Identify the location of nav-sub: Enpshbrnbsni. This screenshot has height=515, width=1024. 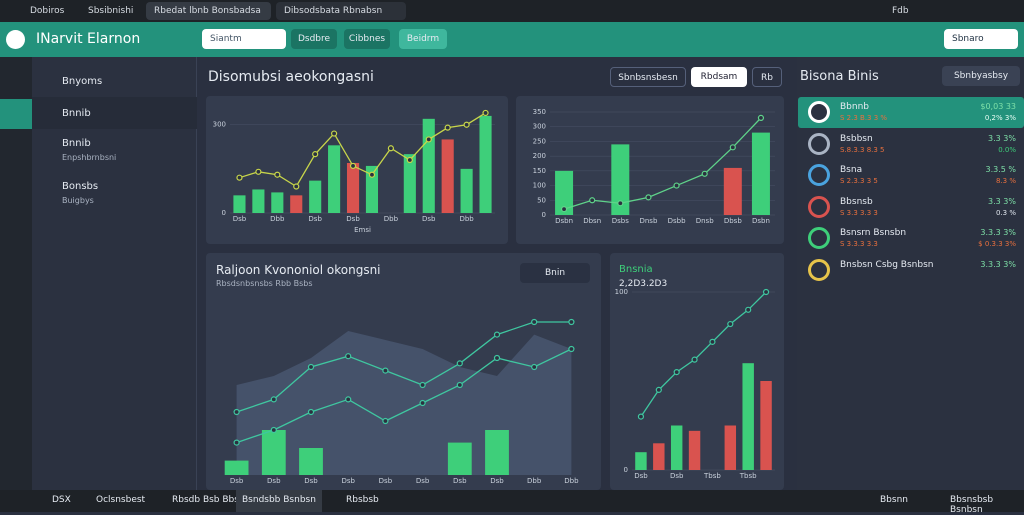
(89, 157).